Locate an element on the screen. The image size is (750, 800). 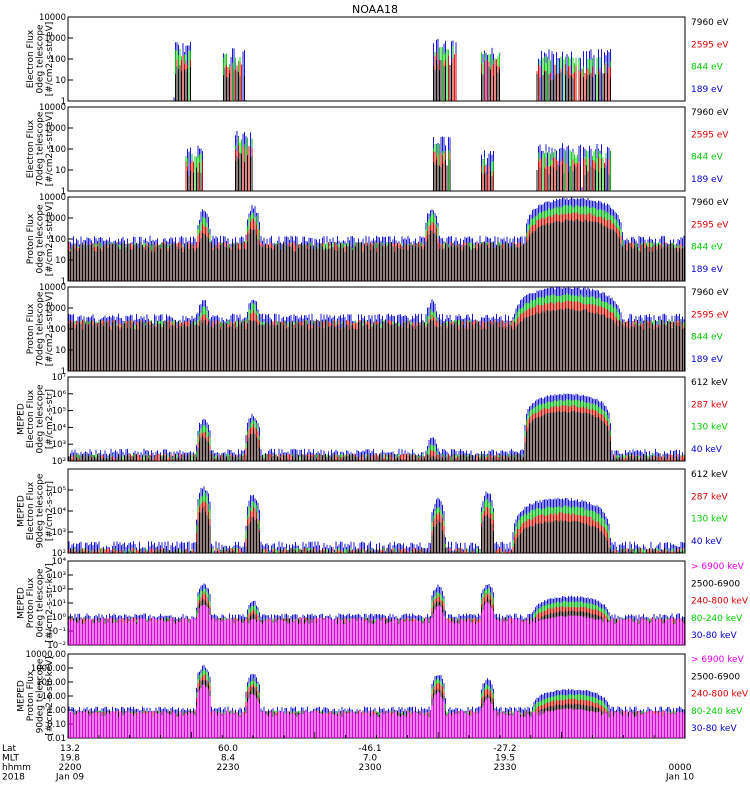
y-tick-label: 10⁰ is located at coordinates (59, 618).